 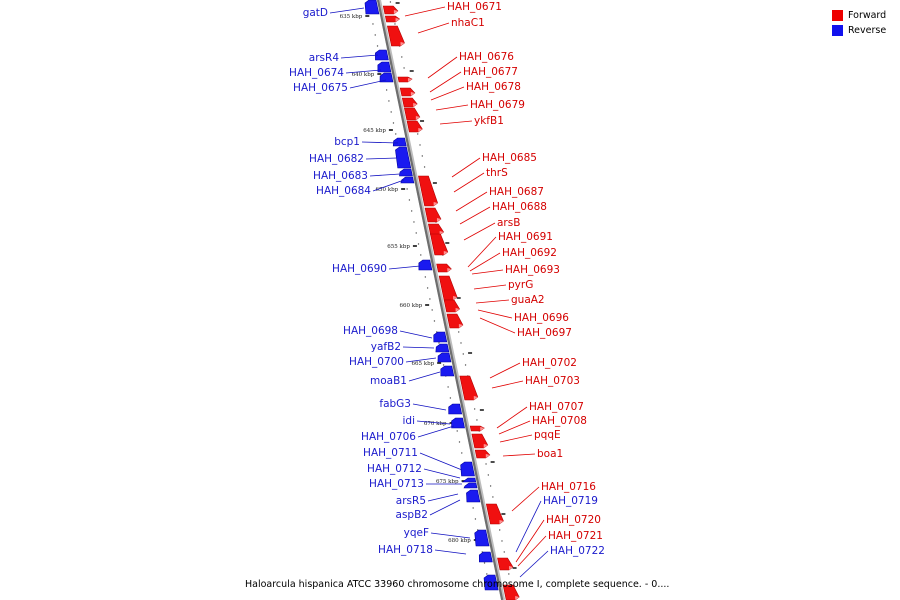 I want to click on scale-tick-label: 675 kbp, so click(x=447, y=482).